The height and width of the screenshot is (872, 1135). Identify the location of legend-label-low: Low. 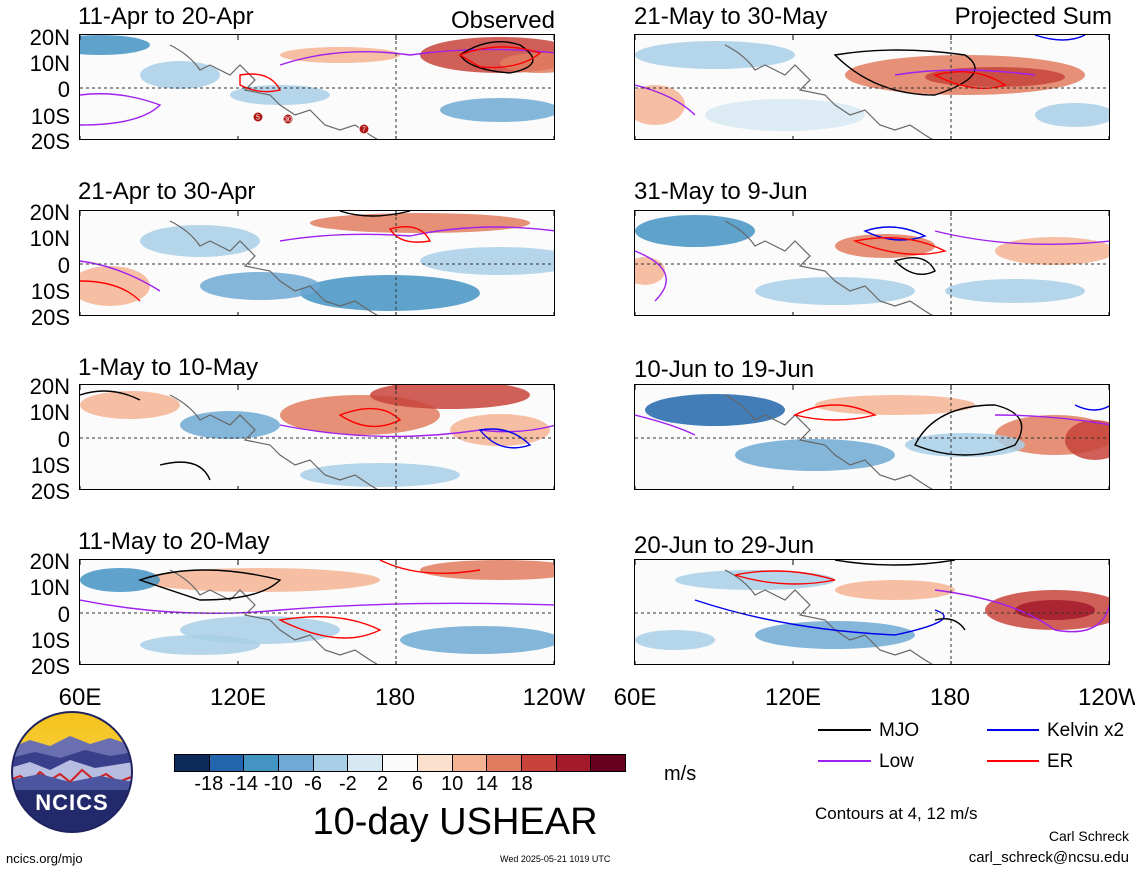
(896, 761).